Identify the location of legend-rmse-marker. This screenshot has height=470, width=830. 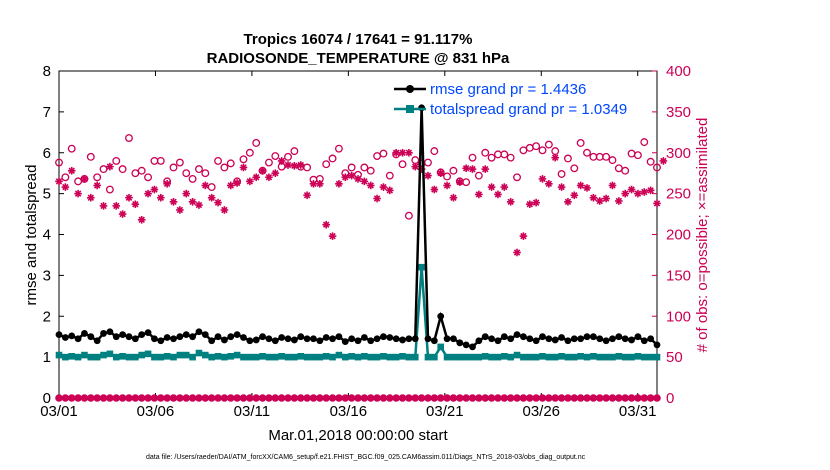
(410, 89).